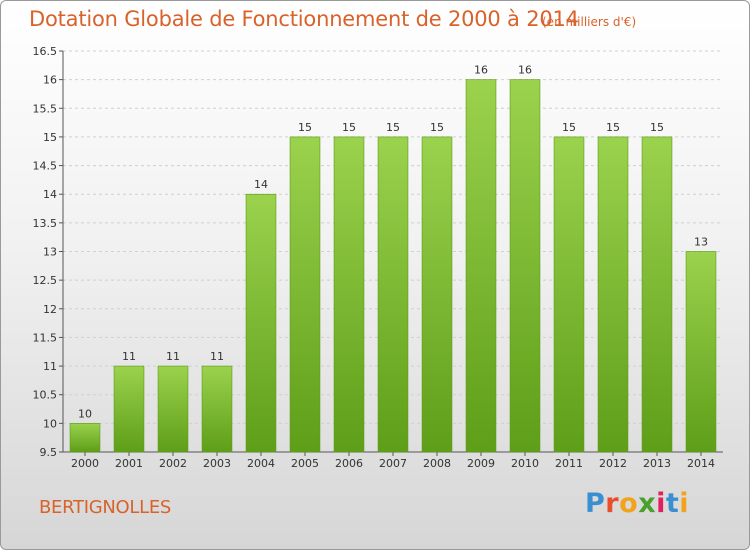  Describe the element at coordinates (50, 80) in the screenshot. I see `y-tick-label: 16` at that location.